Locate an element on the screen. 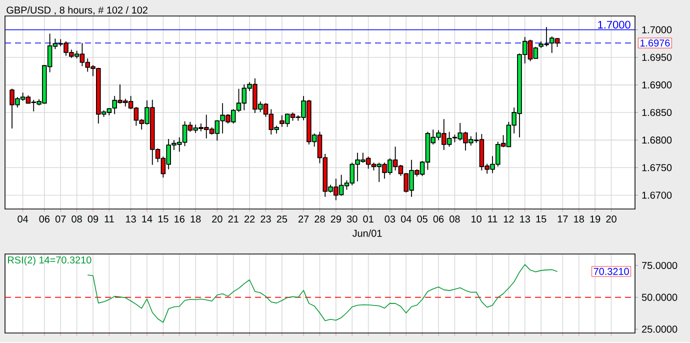 The height and width of the screenshot is (343, 690). y-tick-label: 1.6950 is located at coordinates (657, 57).